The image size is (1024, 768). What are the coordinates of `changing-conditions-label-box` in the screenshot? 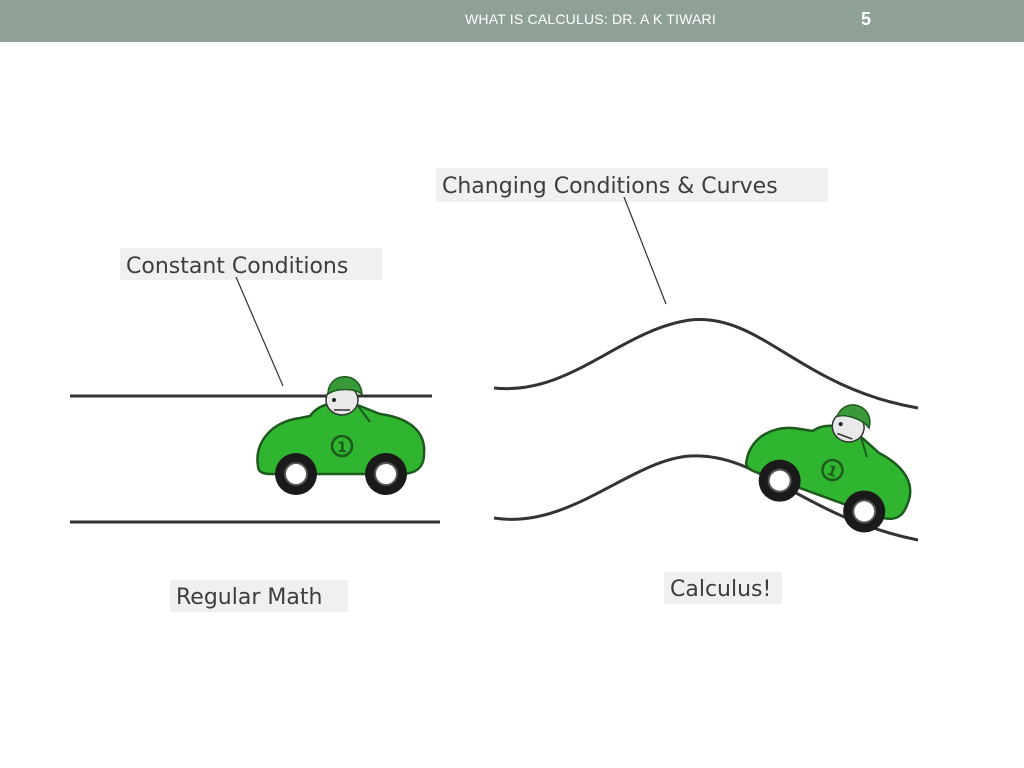 It's located at (632, 185).